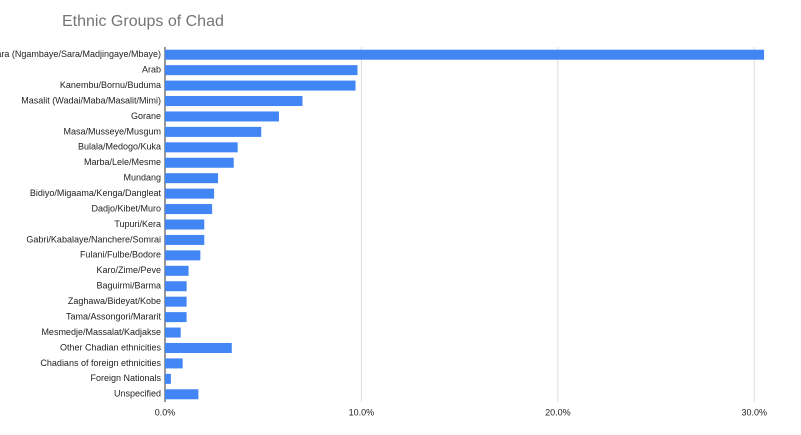 This screenshot has height=435, width=801. Describe the element at coordinates (146, 116) in the screenshot. I see `y-tick-label: Gorane` at that location.